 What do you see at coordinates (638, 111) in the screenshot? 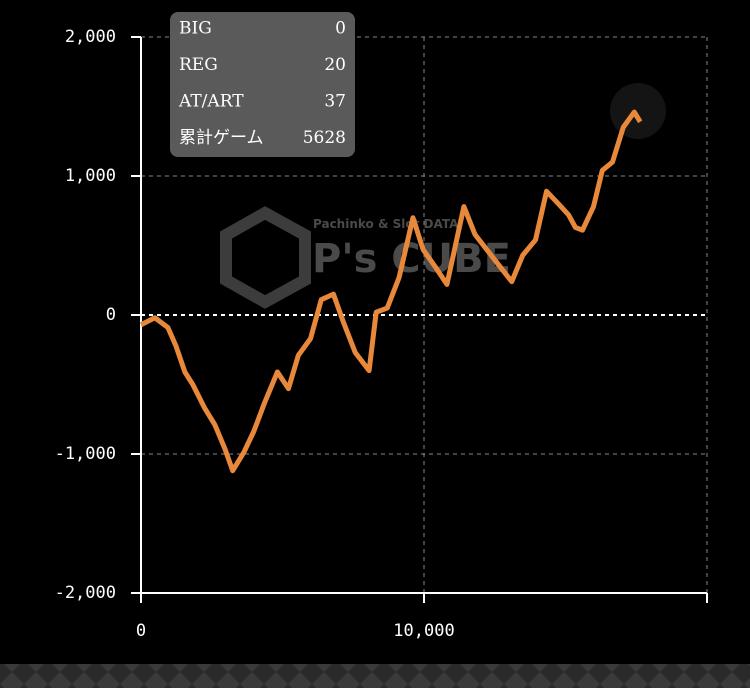
I see `end-highlight` at bounding box center [638, 111].